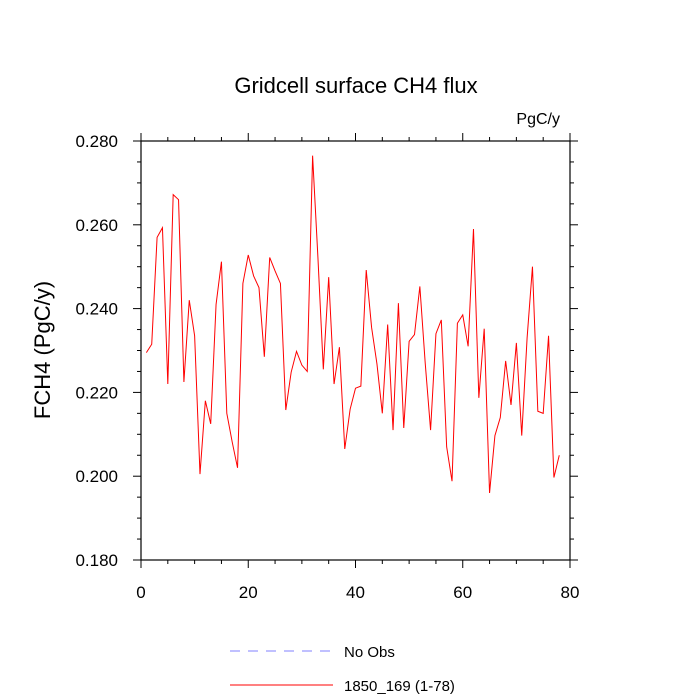  Describe the element at coordinates (355, 85) in the screenshot. I see `chart-title: Gridcell surface CH4 flux` at that location.